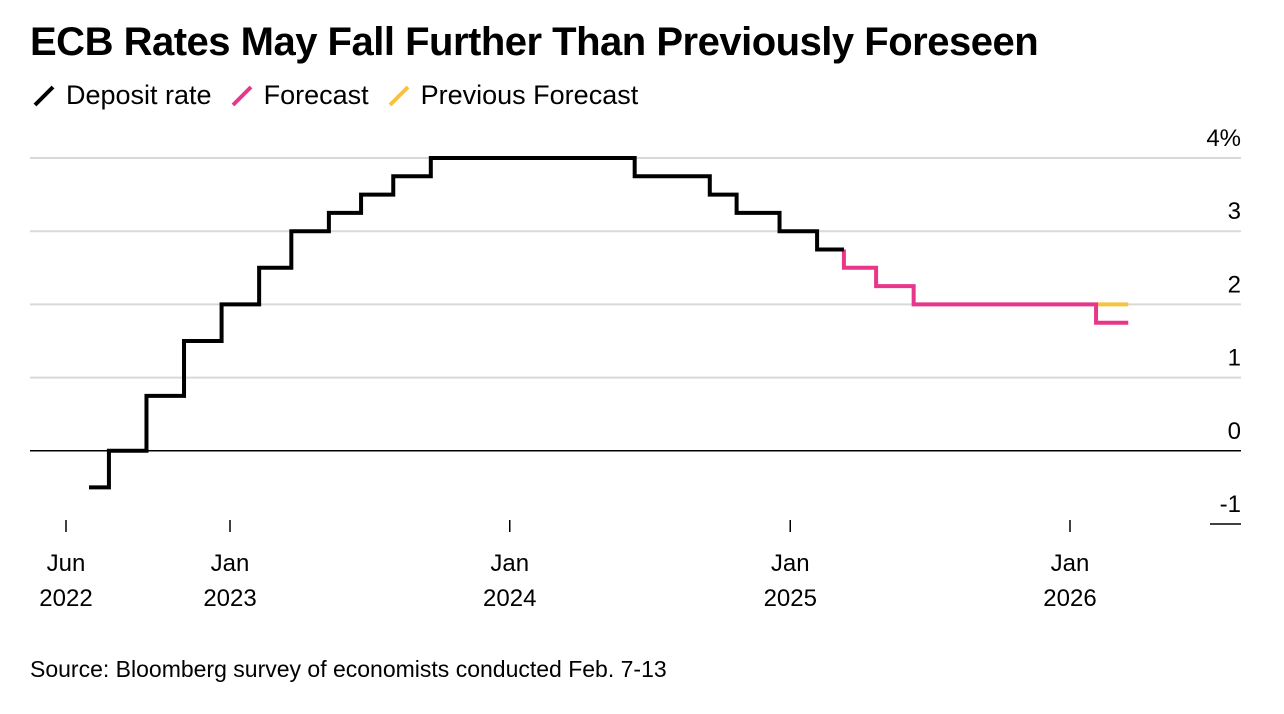 The height and width of the screenshot is (714, 1284). Describe the element at coordinates (1234, 358) in the screenshot. I see `y-tick-label: 1` at that location.